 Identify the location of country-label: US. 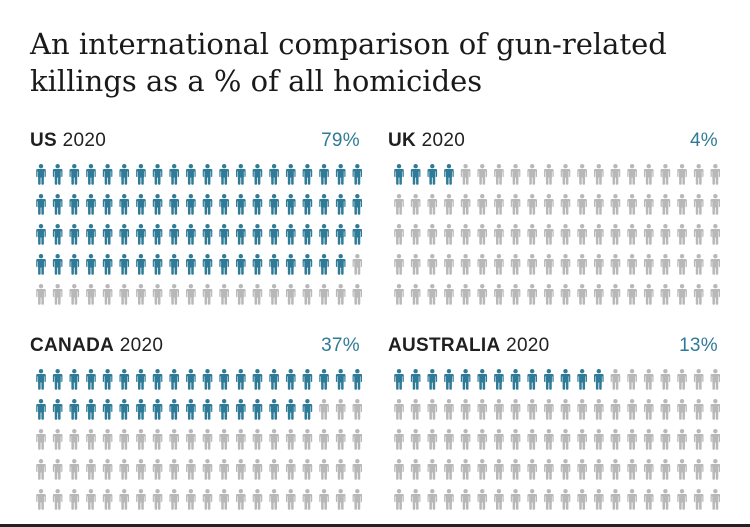
(43, 140).